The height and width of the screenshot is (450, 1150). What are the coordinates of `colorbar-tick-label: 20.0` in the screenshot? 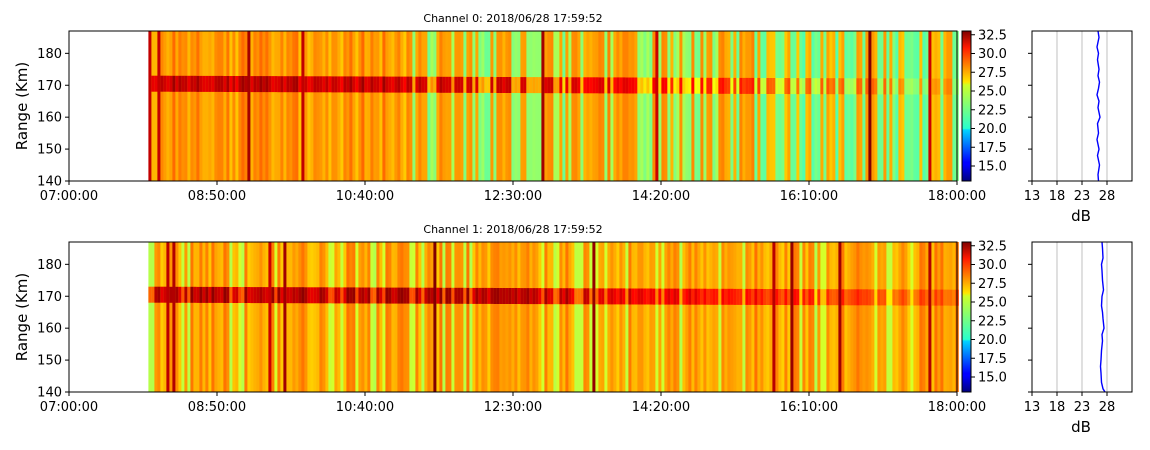 It's located at (992, 129).